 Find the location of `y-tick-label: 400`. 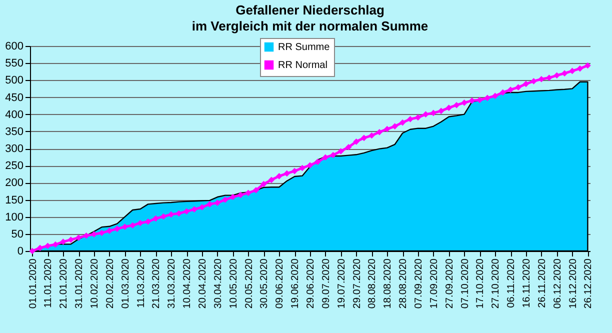

y-tick-label: 400 is located at coordinates (14, 114).